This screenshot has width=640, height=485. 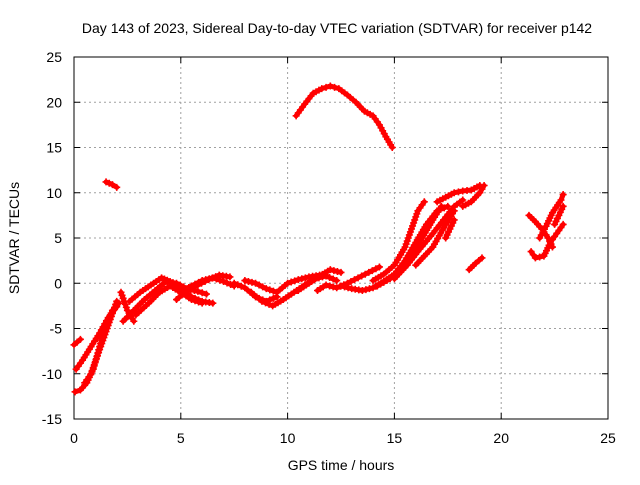 I want to click on series-track-w, so click(x=473, y=196).